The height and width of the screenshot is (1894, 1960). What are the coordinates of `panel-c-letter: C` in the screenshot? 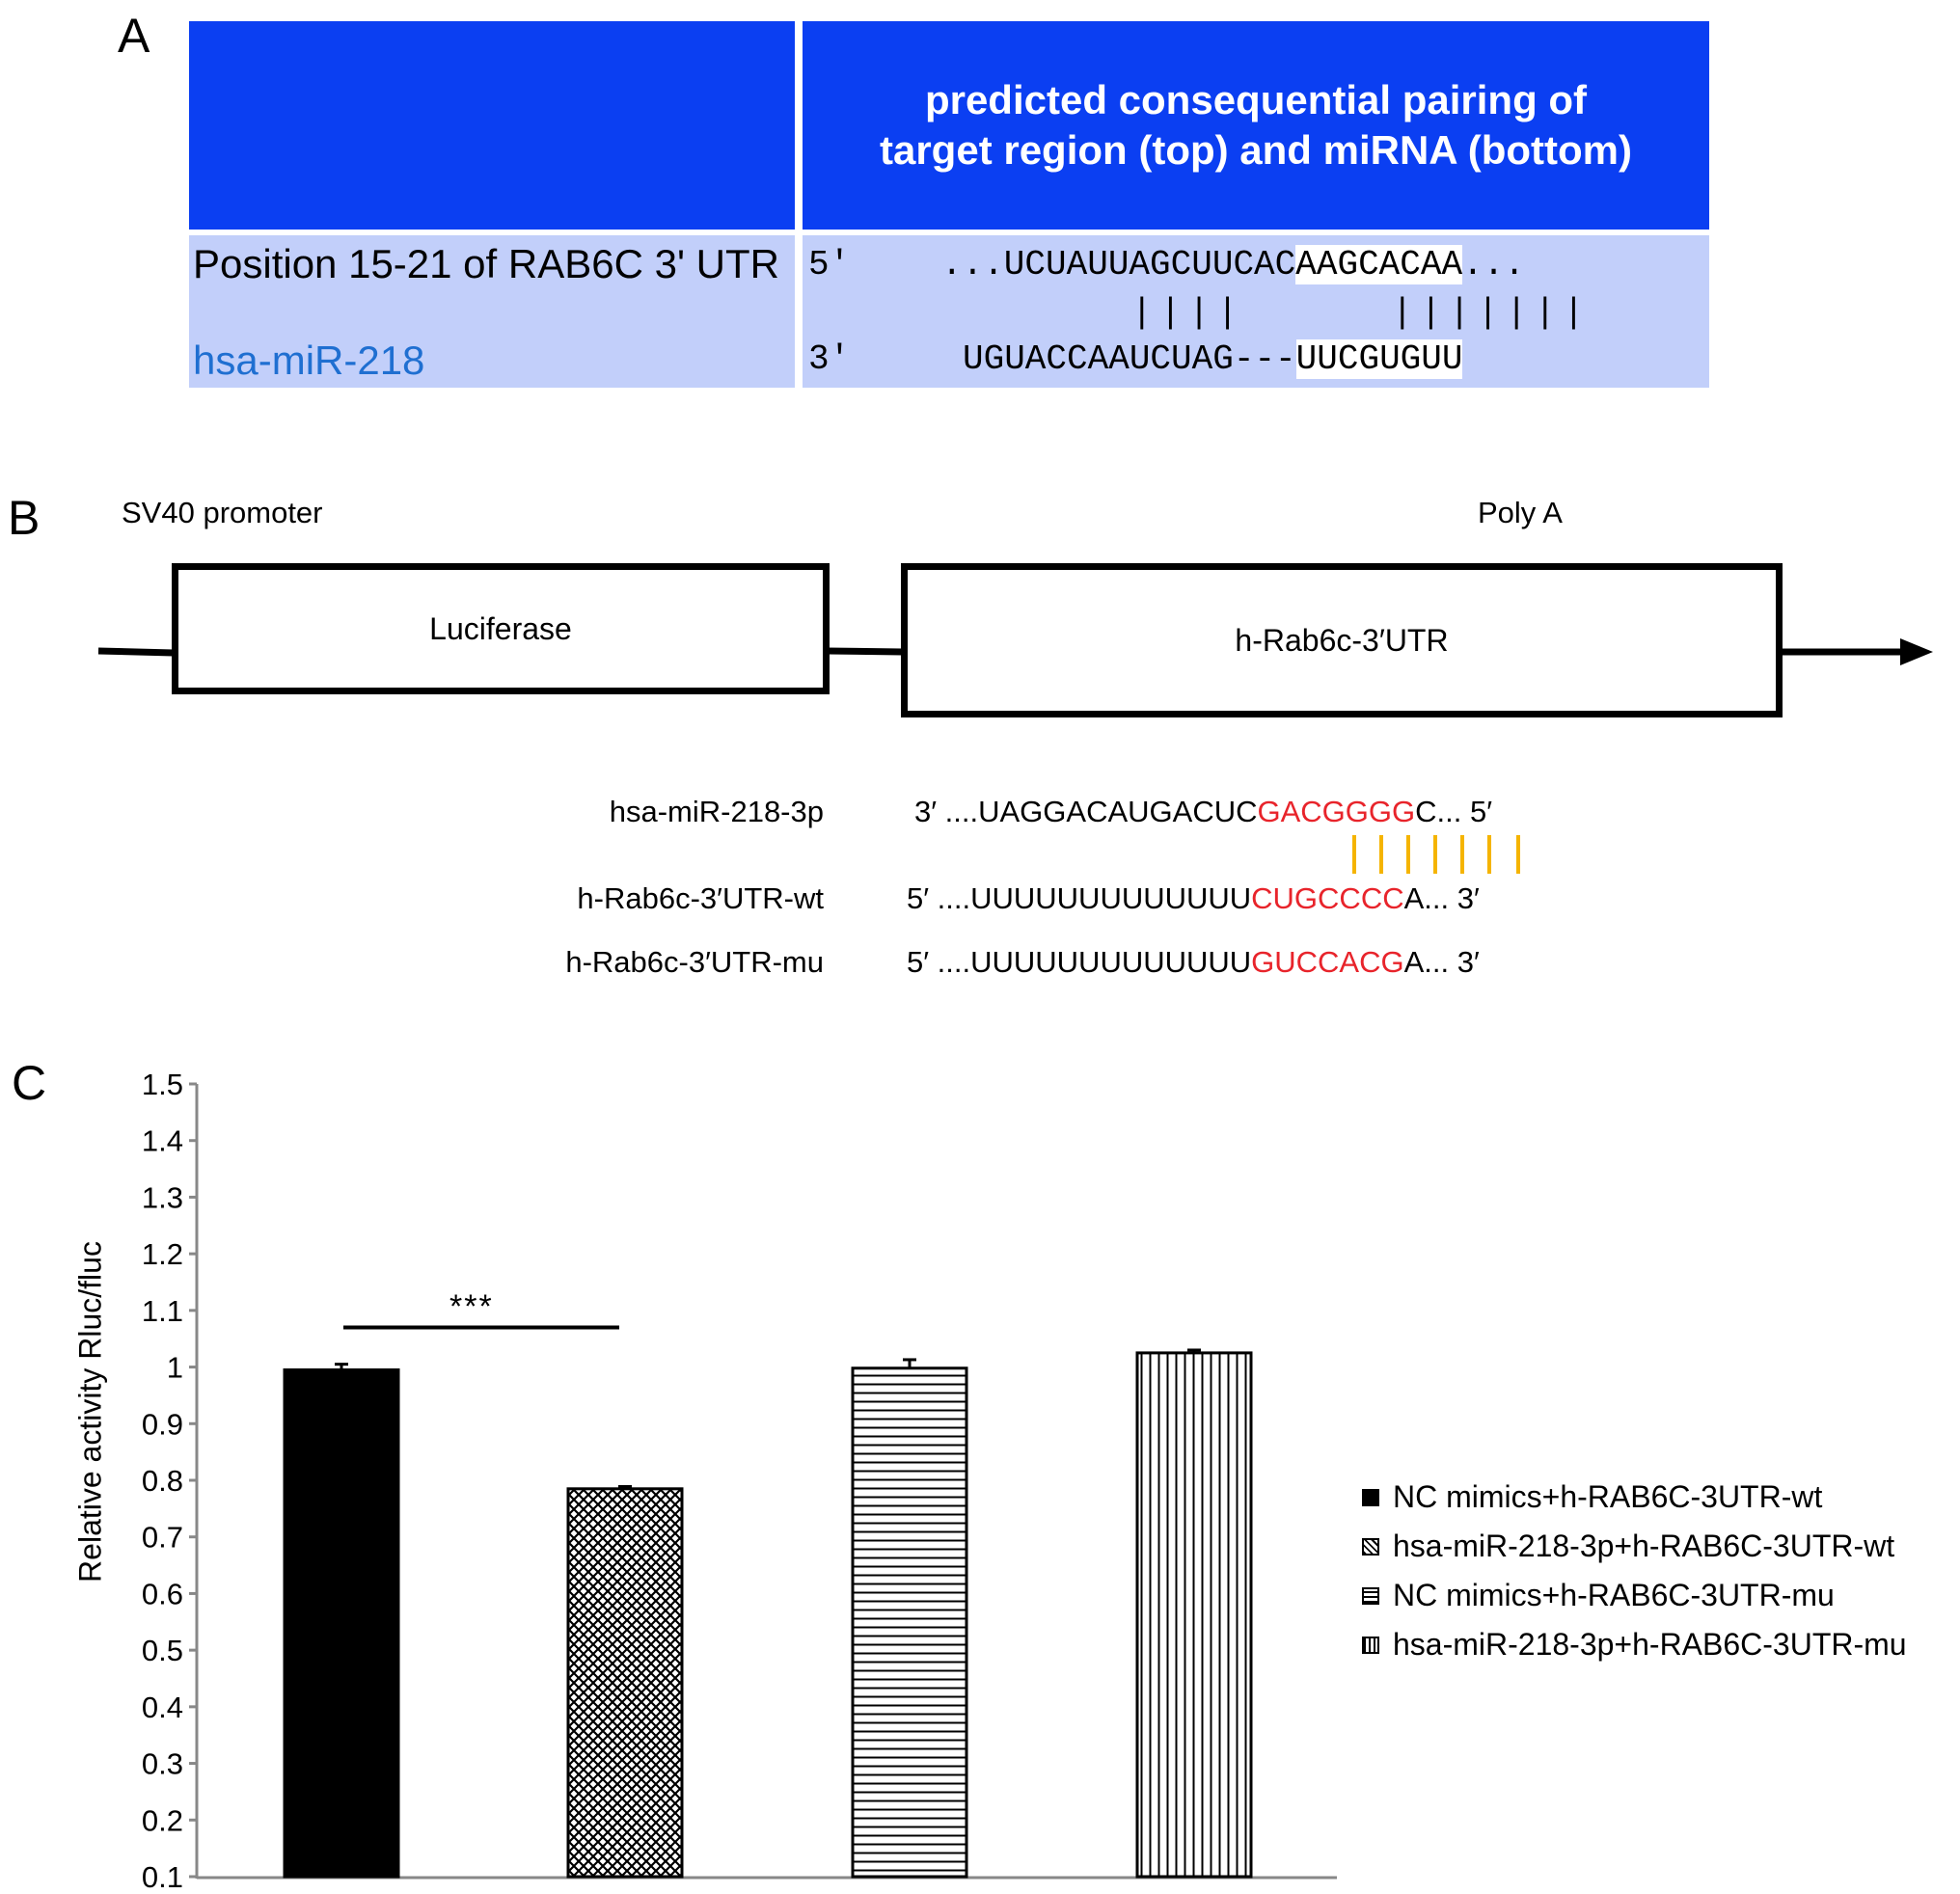 It's located at (29, 1083).